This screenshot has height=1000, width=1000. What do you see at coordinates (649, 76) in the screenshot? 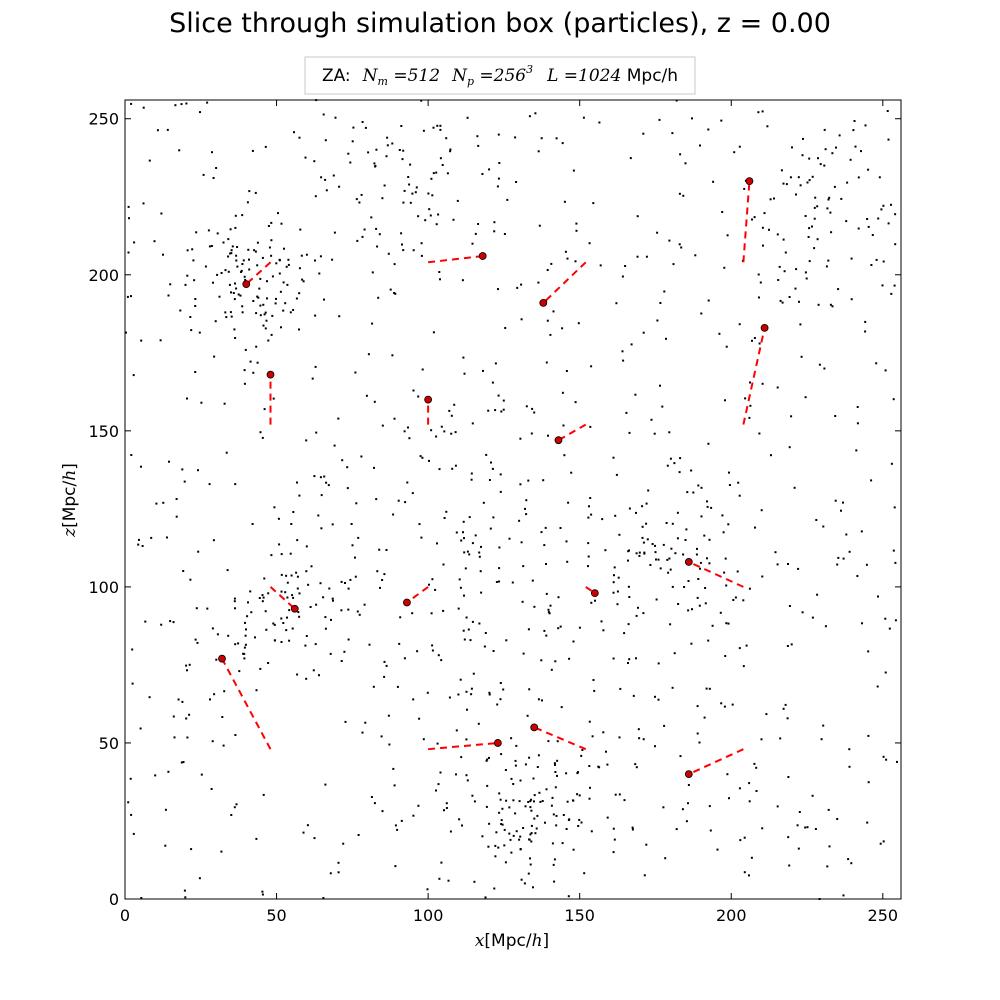
I see `legend-unit: Mpc/h` at bounding box center [649, 76].